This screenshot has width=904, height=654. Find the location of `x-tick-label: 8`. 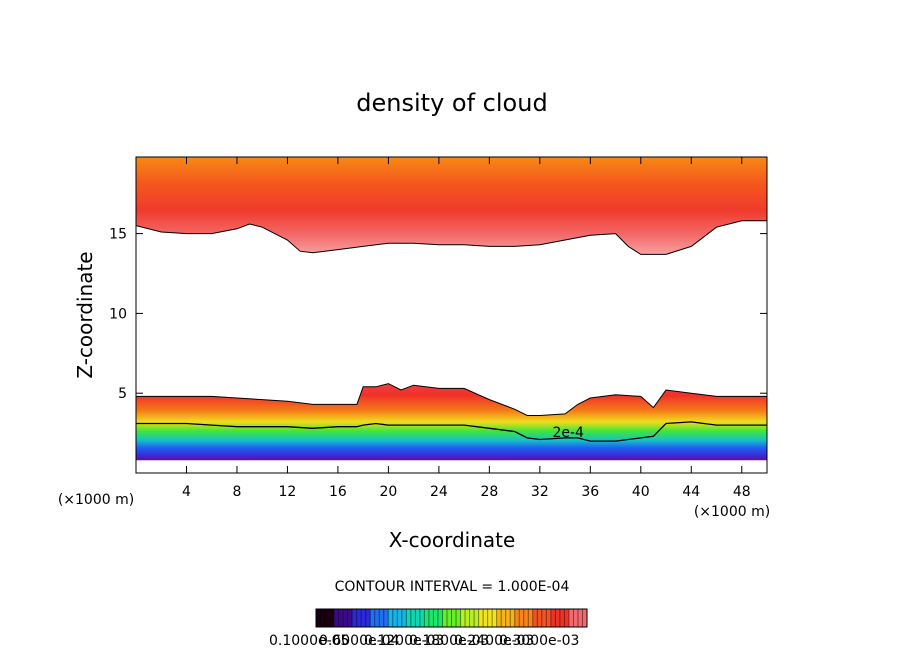

x-tick-label: 8 is located at coordinates (236, 492).